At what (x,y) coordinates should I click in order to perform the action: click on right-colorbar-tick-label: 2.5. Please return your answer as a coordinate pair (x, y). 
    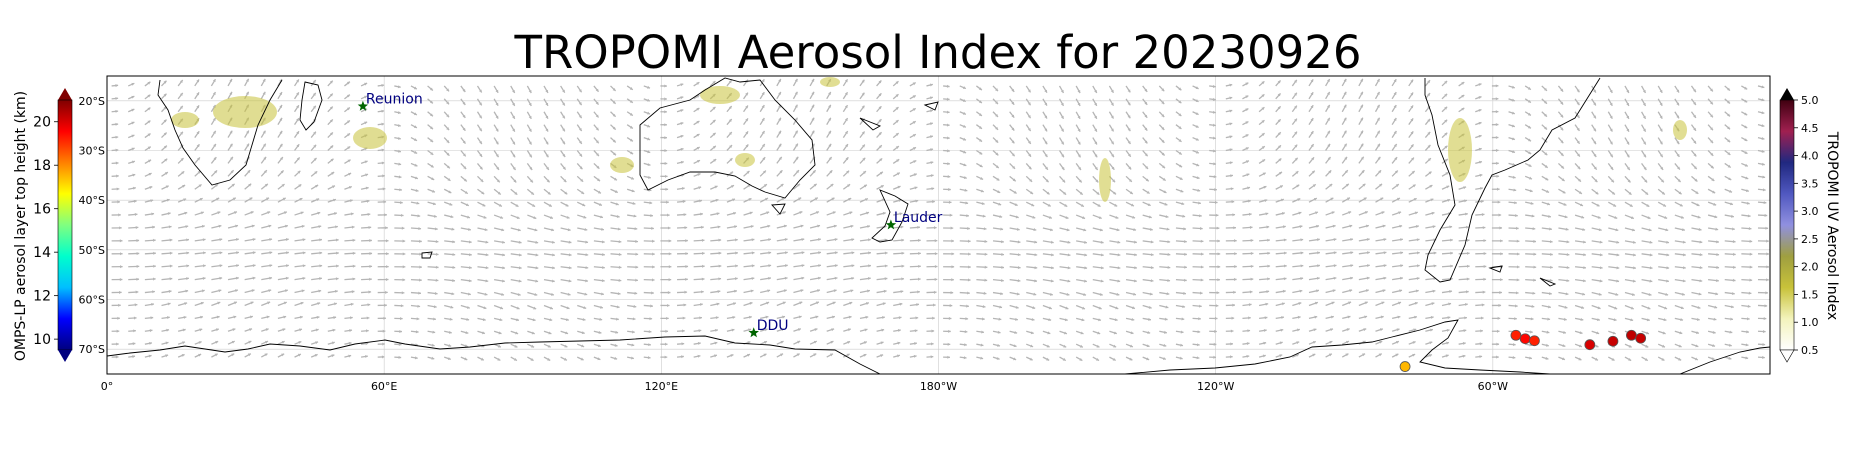
    Looking at the image, I should click on (1810, 239).